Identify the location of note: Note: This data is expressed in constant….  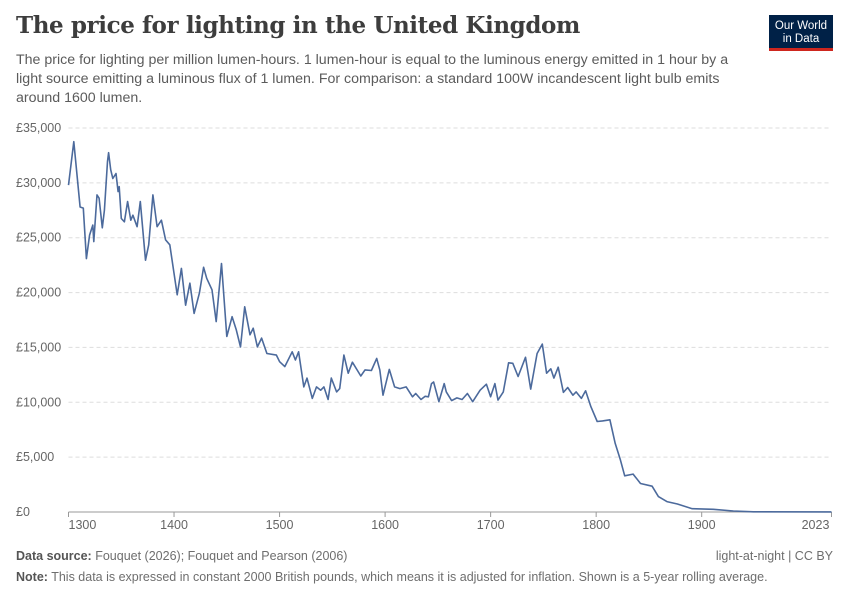
(392, 577).